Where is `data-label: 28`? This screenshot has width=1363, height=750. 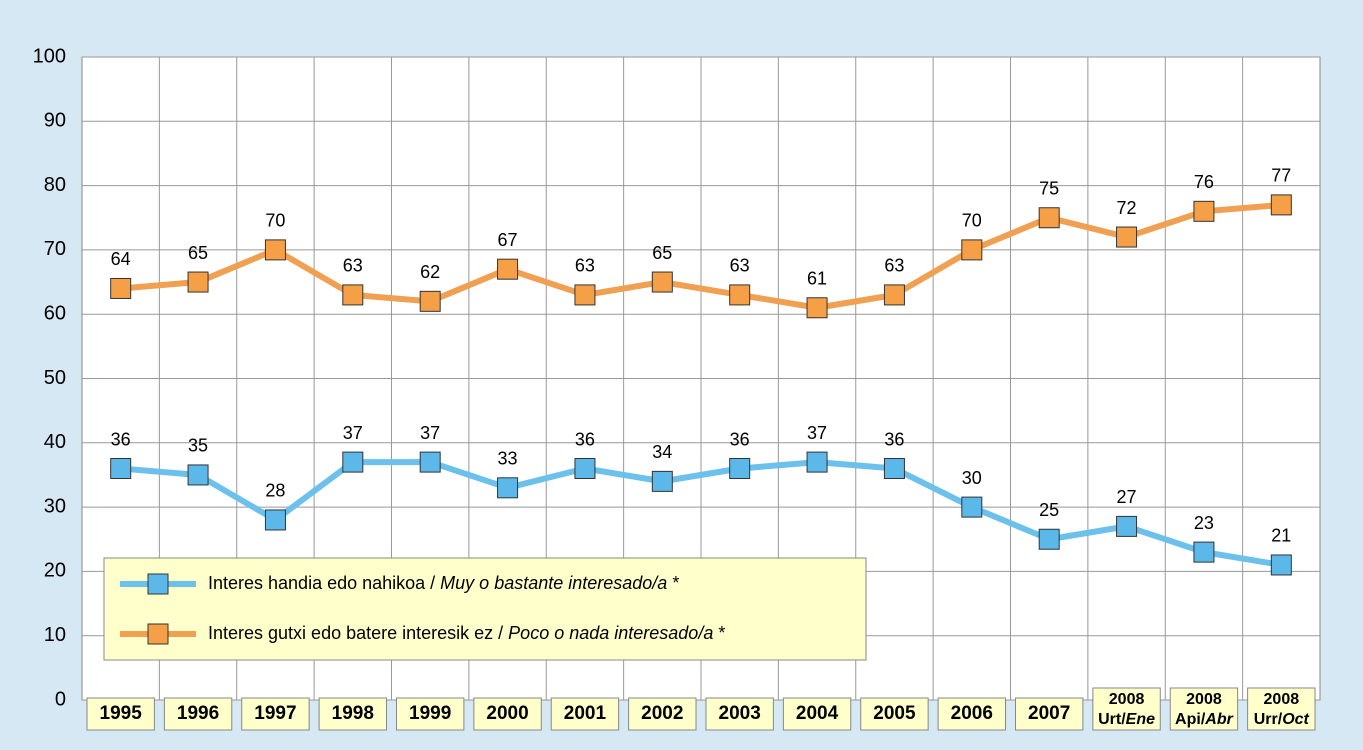 data-label: 28 is located at coordinates (275, 491).